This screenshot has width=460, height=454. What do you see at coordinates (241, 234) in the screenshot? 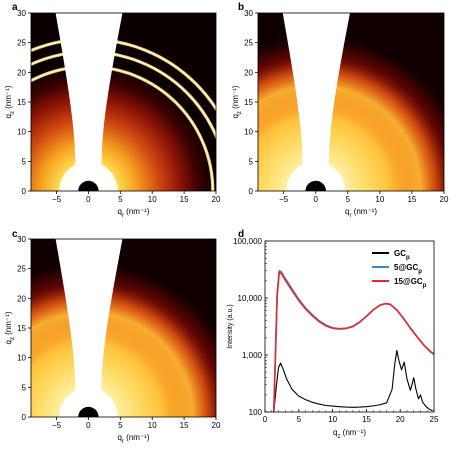
I see `panel-letter: d` at bounding box center [241, 234].